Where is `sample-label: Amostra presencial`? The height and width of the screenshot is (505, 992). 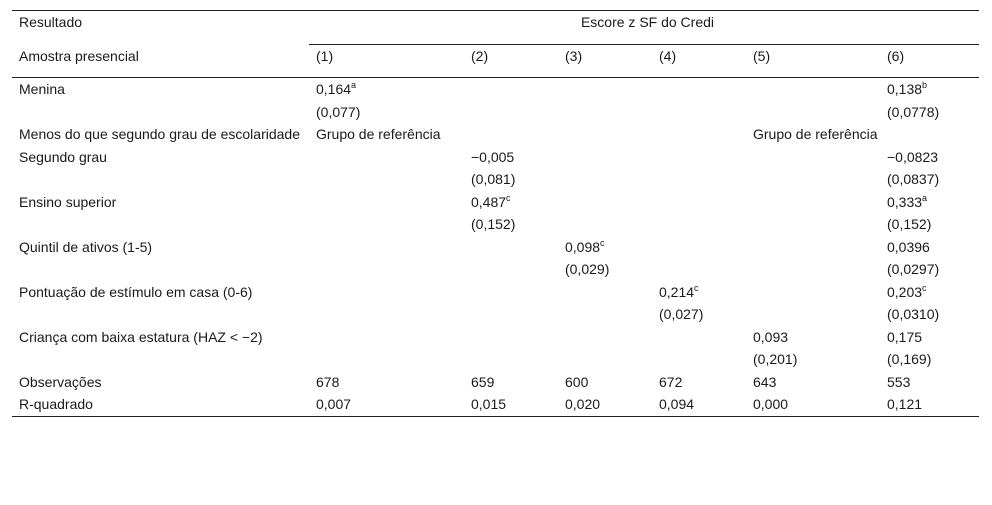 sample-label: Amostra presencial is located at coordinates (160, 61).